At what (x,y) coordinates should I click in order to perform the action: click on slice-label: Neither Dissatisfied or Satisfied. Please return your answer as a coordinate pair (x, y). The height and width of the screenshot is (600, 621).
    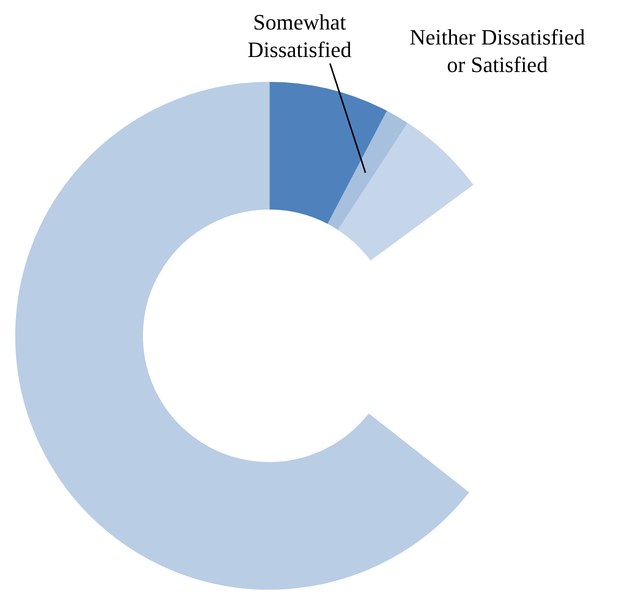
    Looking at the image, I should click on (497, 51).